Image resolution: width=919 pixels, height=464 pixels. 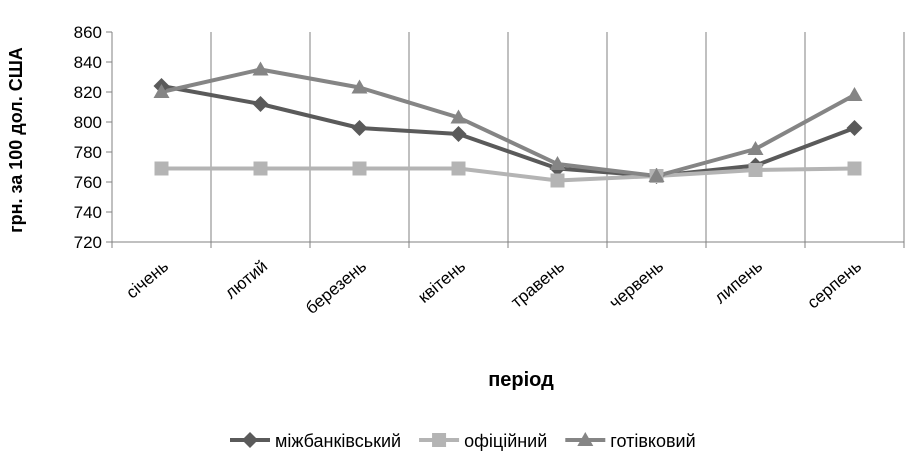 I want to click on legend-item-1: офіційний, so click(x=483, y=441).